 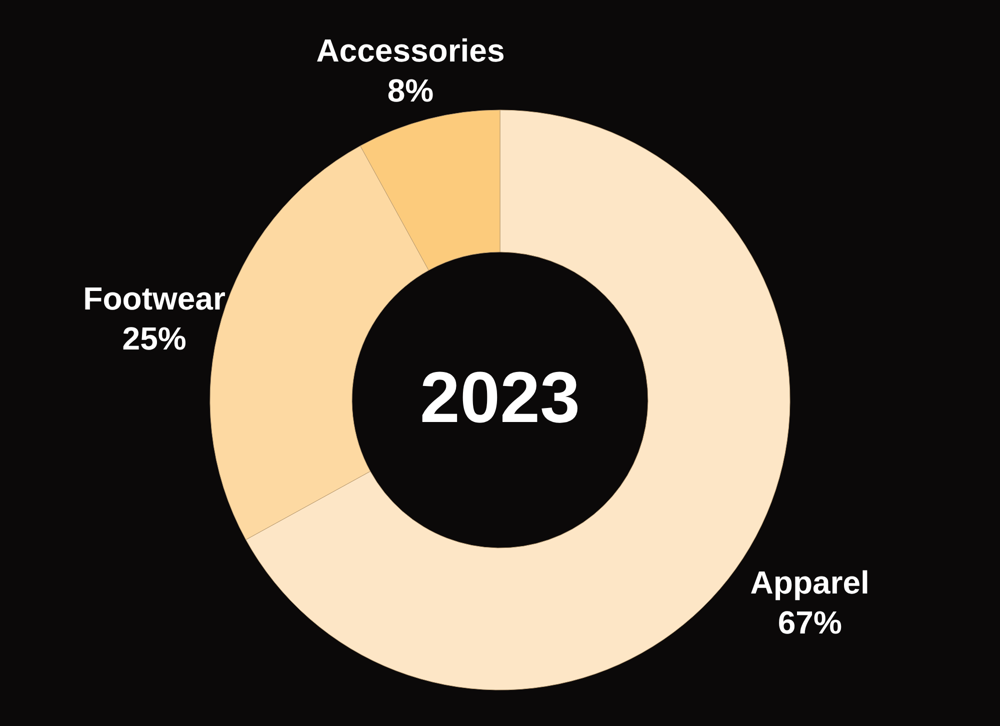 What do you see at coordinates (154, 298) in the screenshot?
I see `slice-label: Footwear` at bounding box center [154, 298].